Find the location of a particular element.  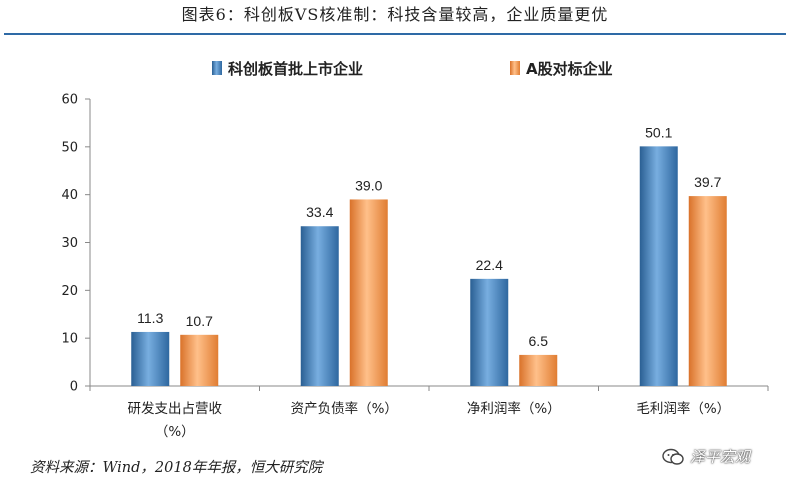

legend-swatch-a is located at coordinates (217, 68).